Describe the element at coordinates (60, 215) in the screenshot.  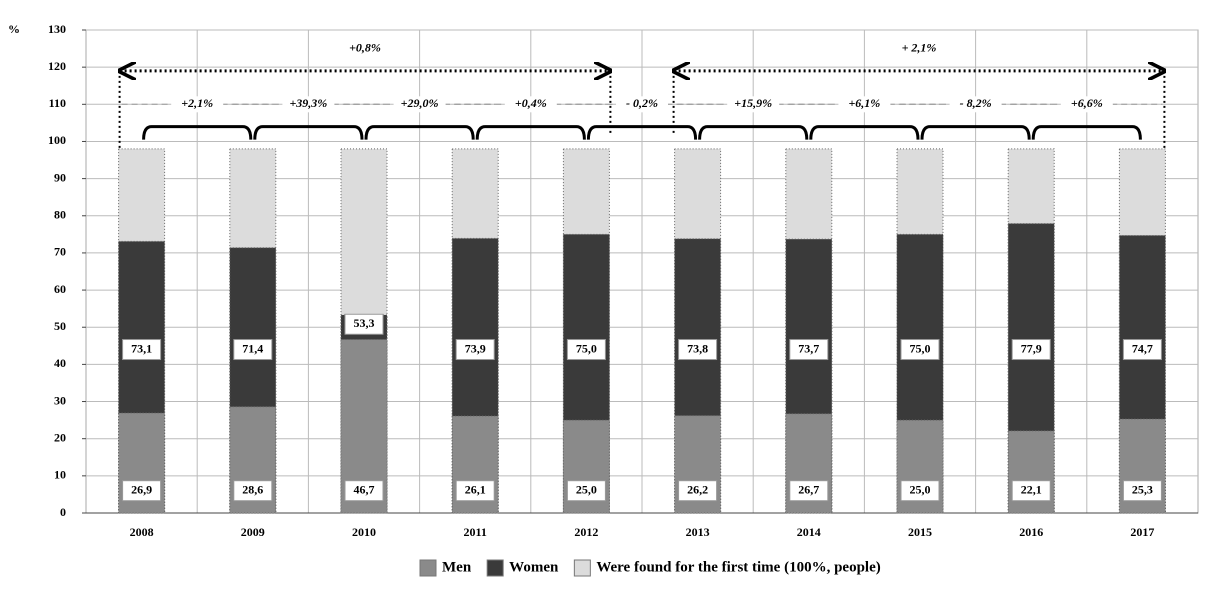
I see `y-tick-label: 80` at that location.